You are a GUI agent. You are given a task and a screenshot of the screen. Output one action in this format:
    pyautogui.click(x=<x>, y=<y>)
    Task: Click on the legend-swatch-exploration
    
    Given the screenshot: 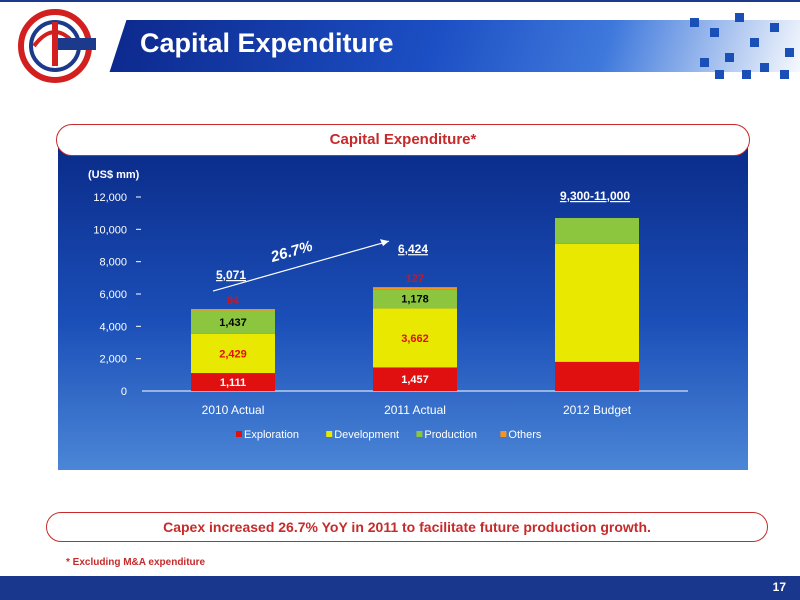 What is the action you would take?
    pyautogui.click(x=239, y=434)
    